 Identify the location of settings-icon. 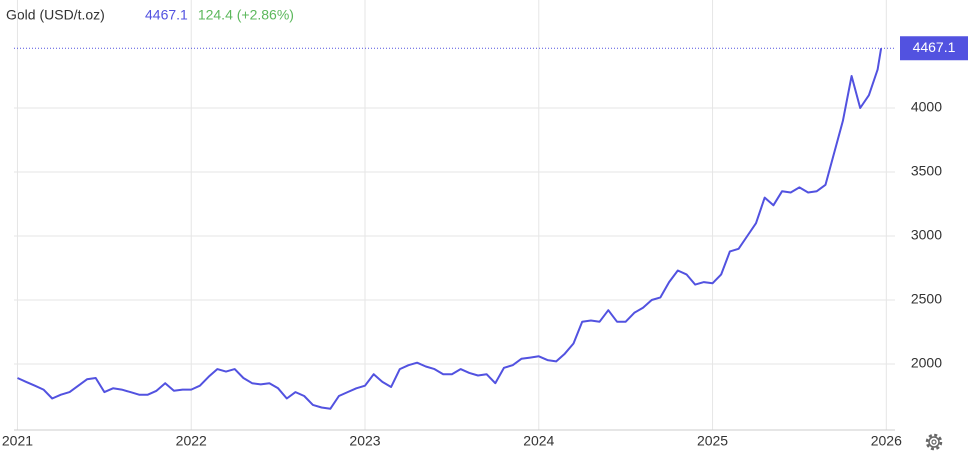
(934, 442).